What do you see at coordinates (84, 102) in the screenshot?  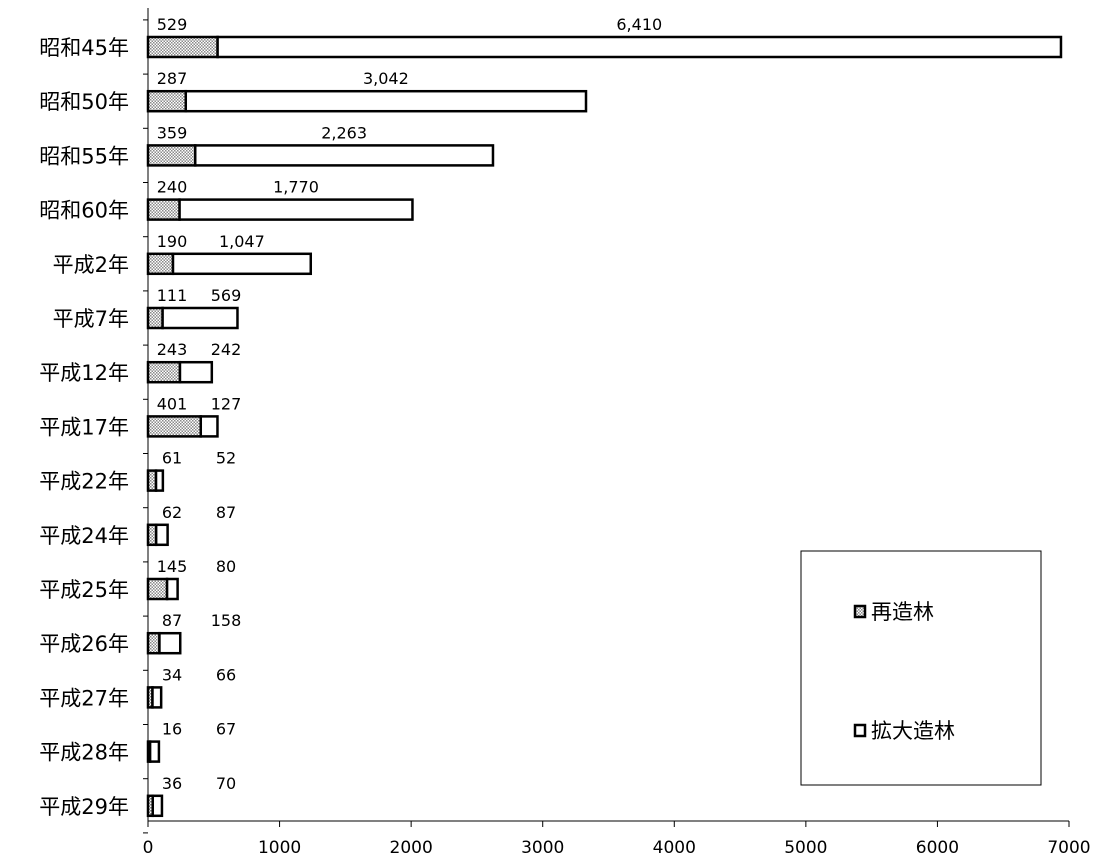 I see `category-label: 昭和50年` at bounding box center [84, 102].